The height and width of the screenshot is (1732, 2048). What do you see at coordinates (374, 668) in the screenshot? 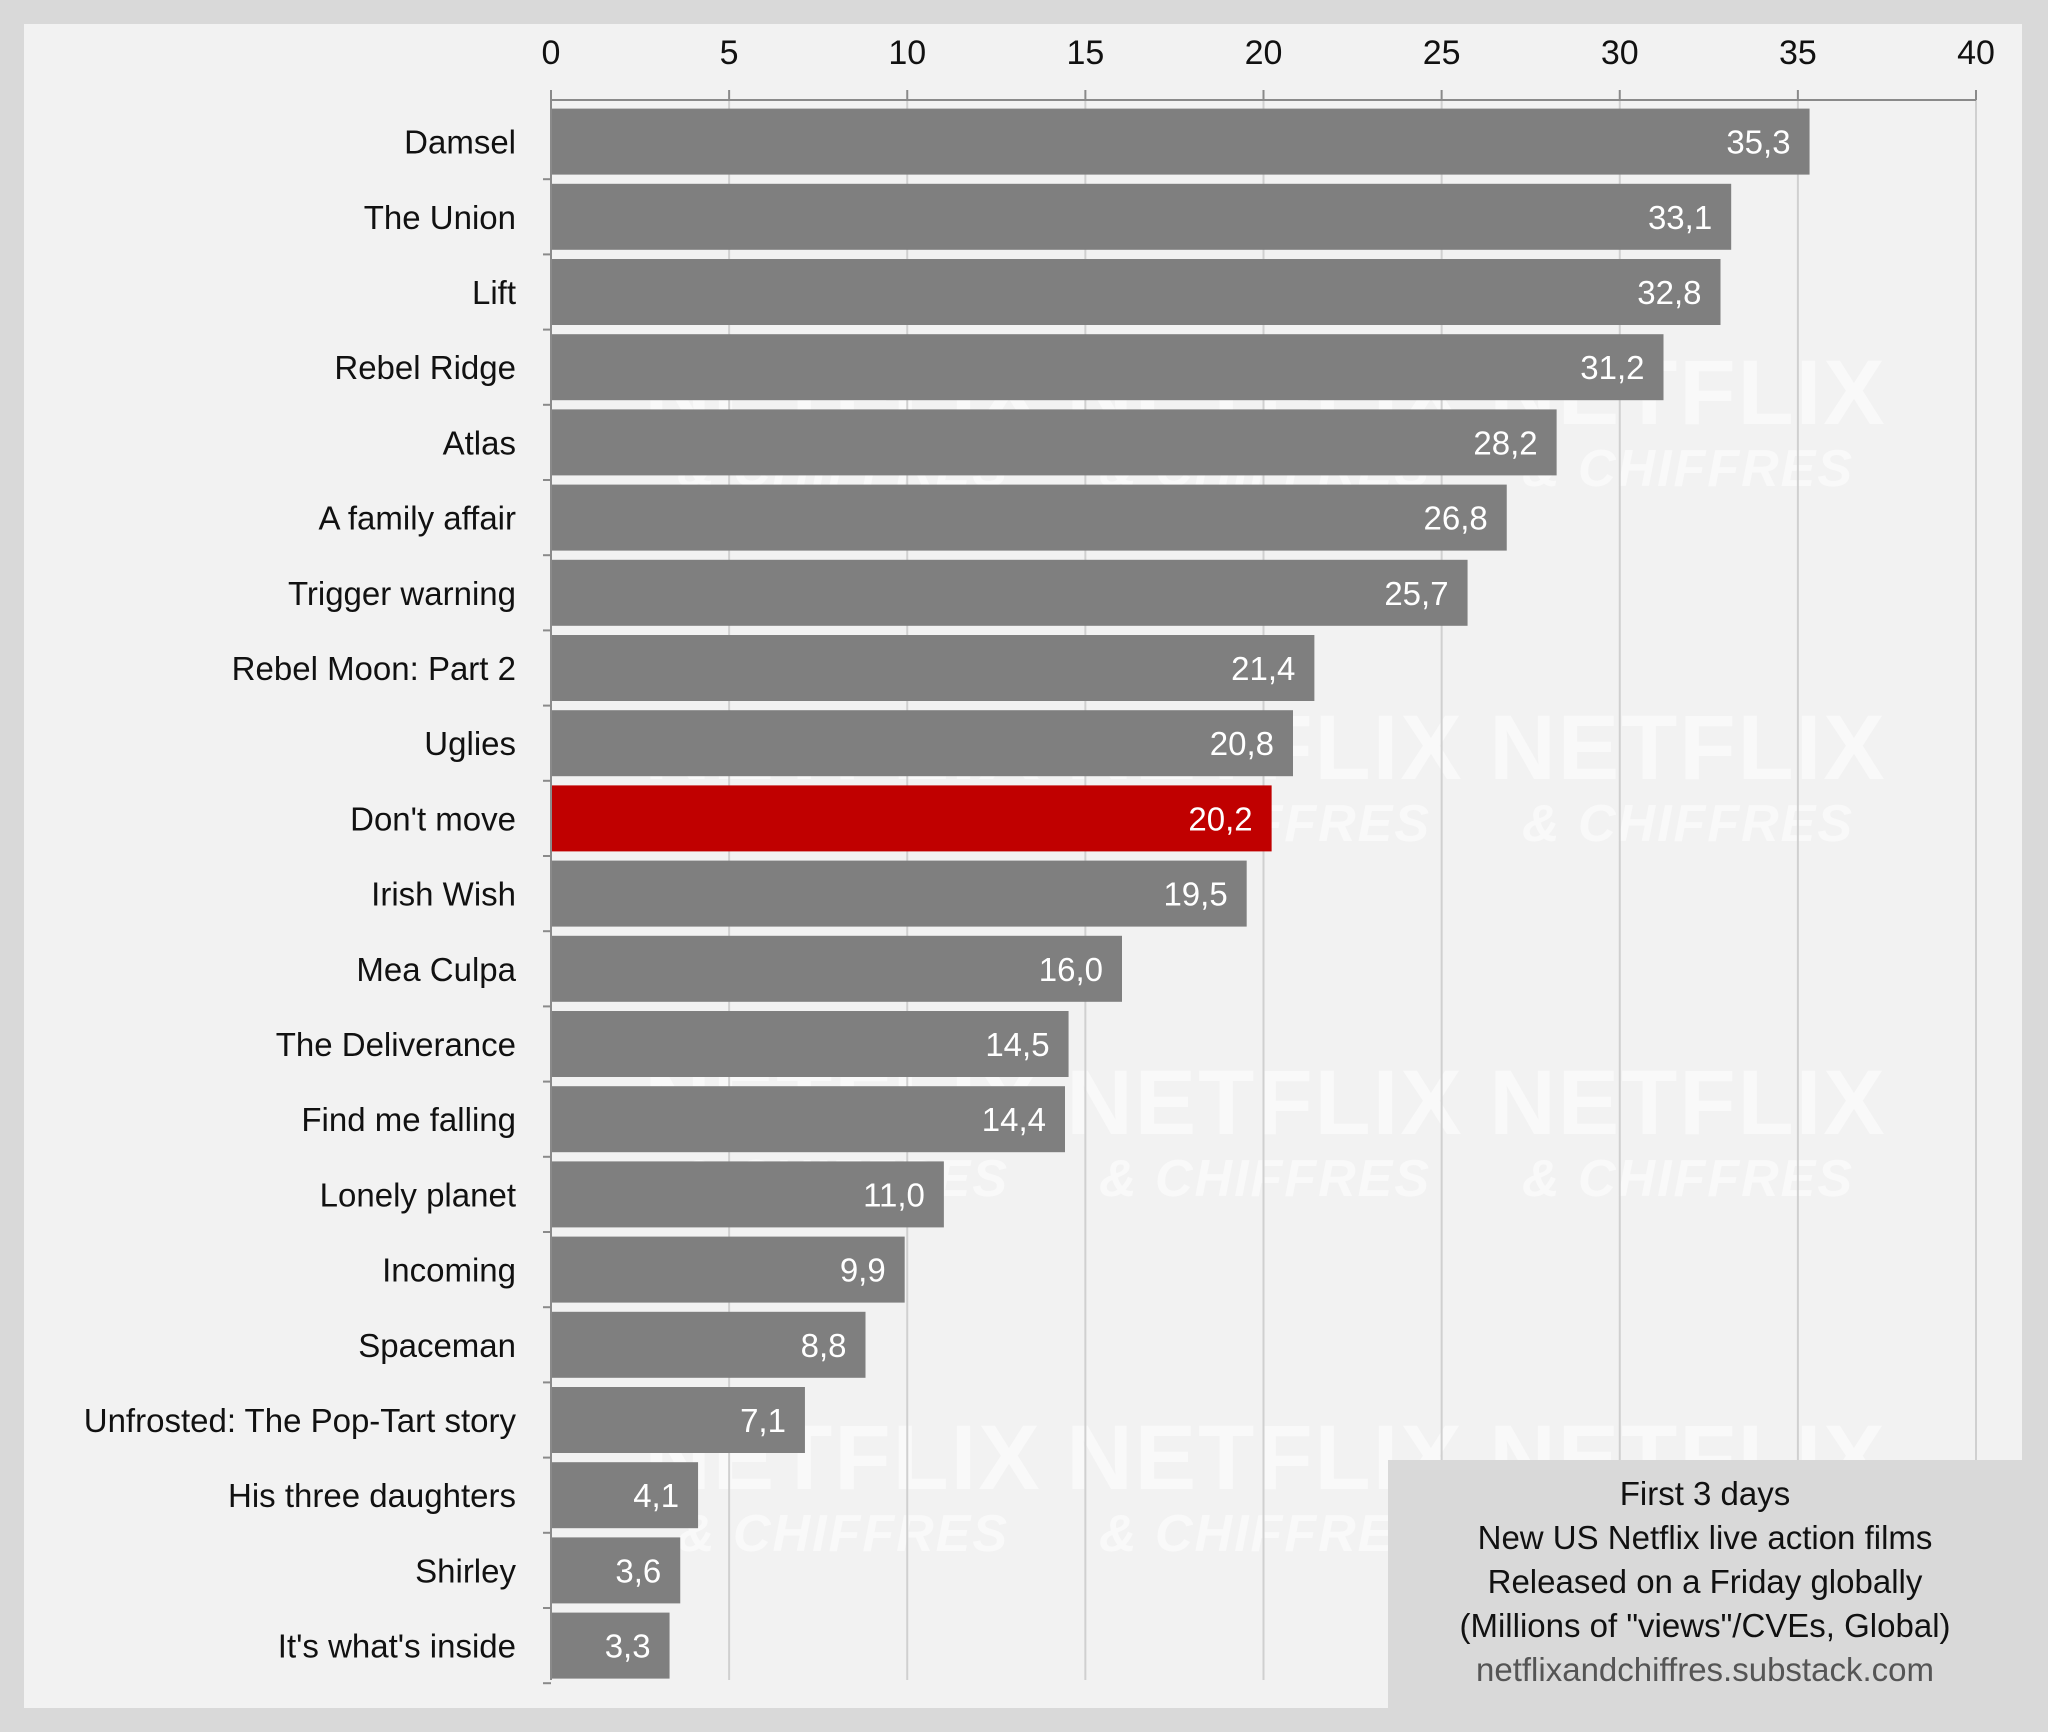
I see `category-label: Rebel Moon: Part 2` at bounding box center [374, 668].